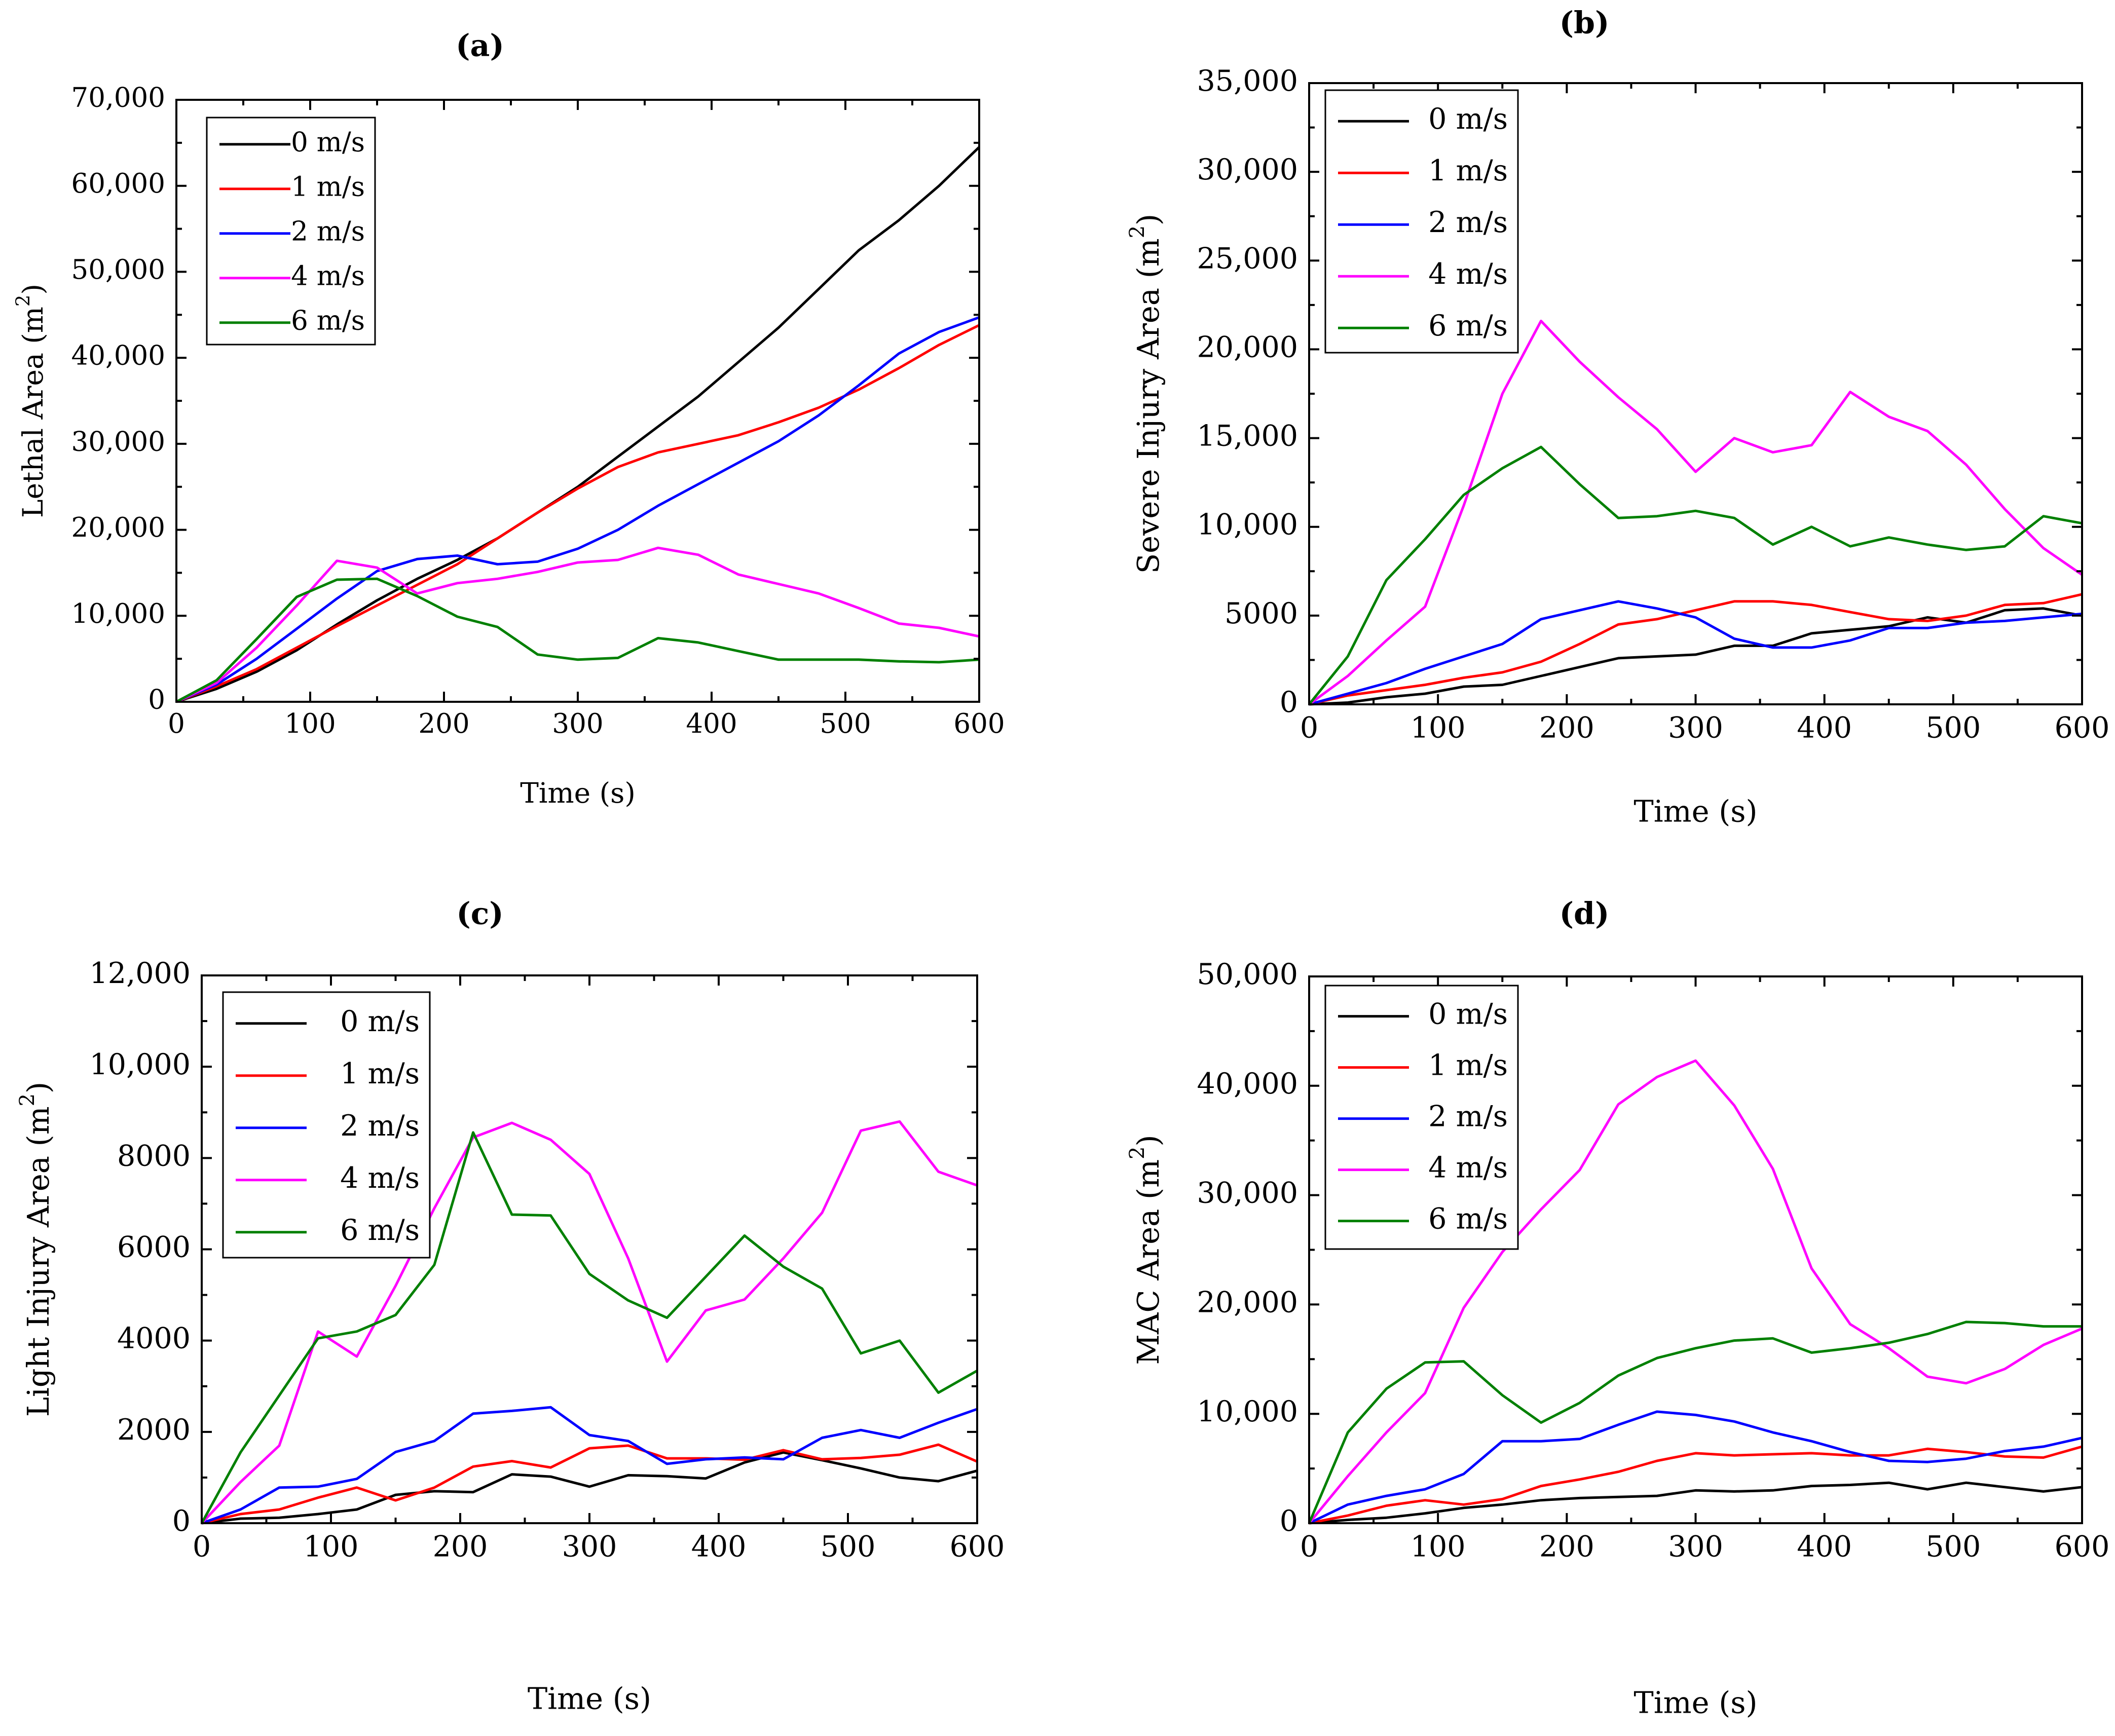  I want to click on chart-b-legend-label: 2 m/s, so click(1468, 222).